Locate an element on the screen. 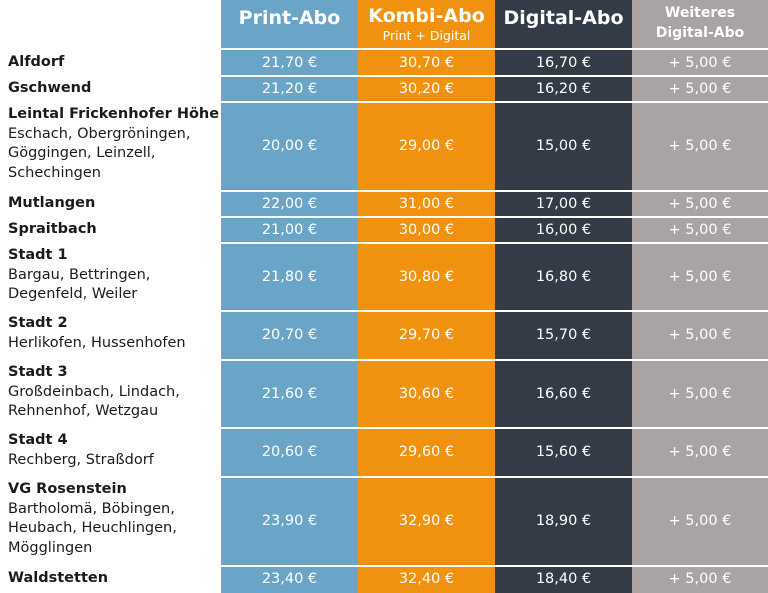 The height and width of the screenshot is (593, 768). price-cell-kombi: 29,70 € is located at coordinates (426, 335).